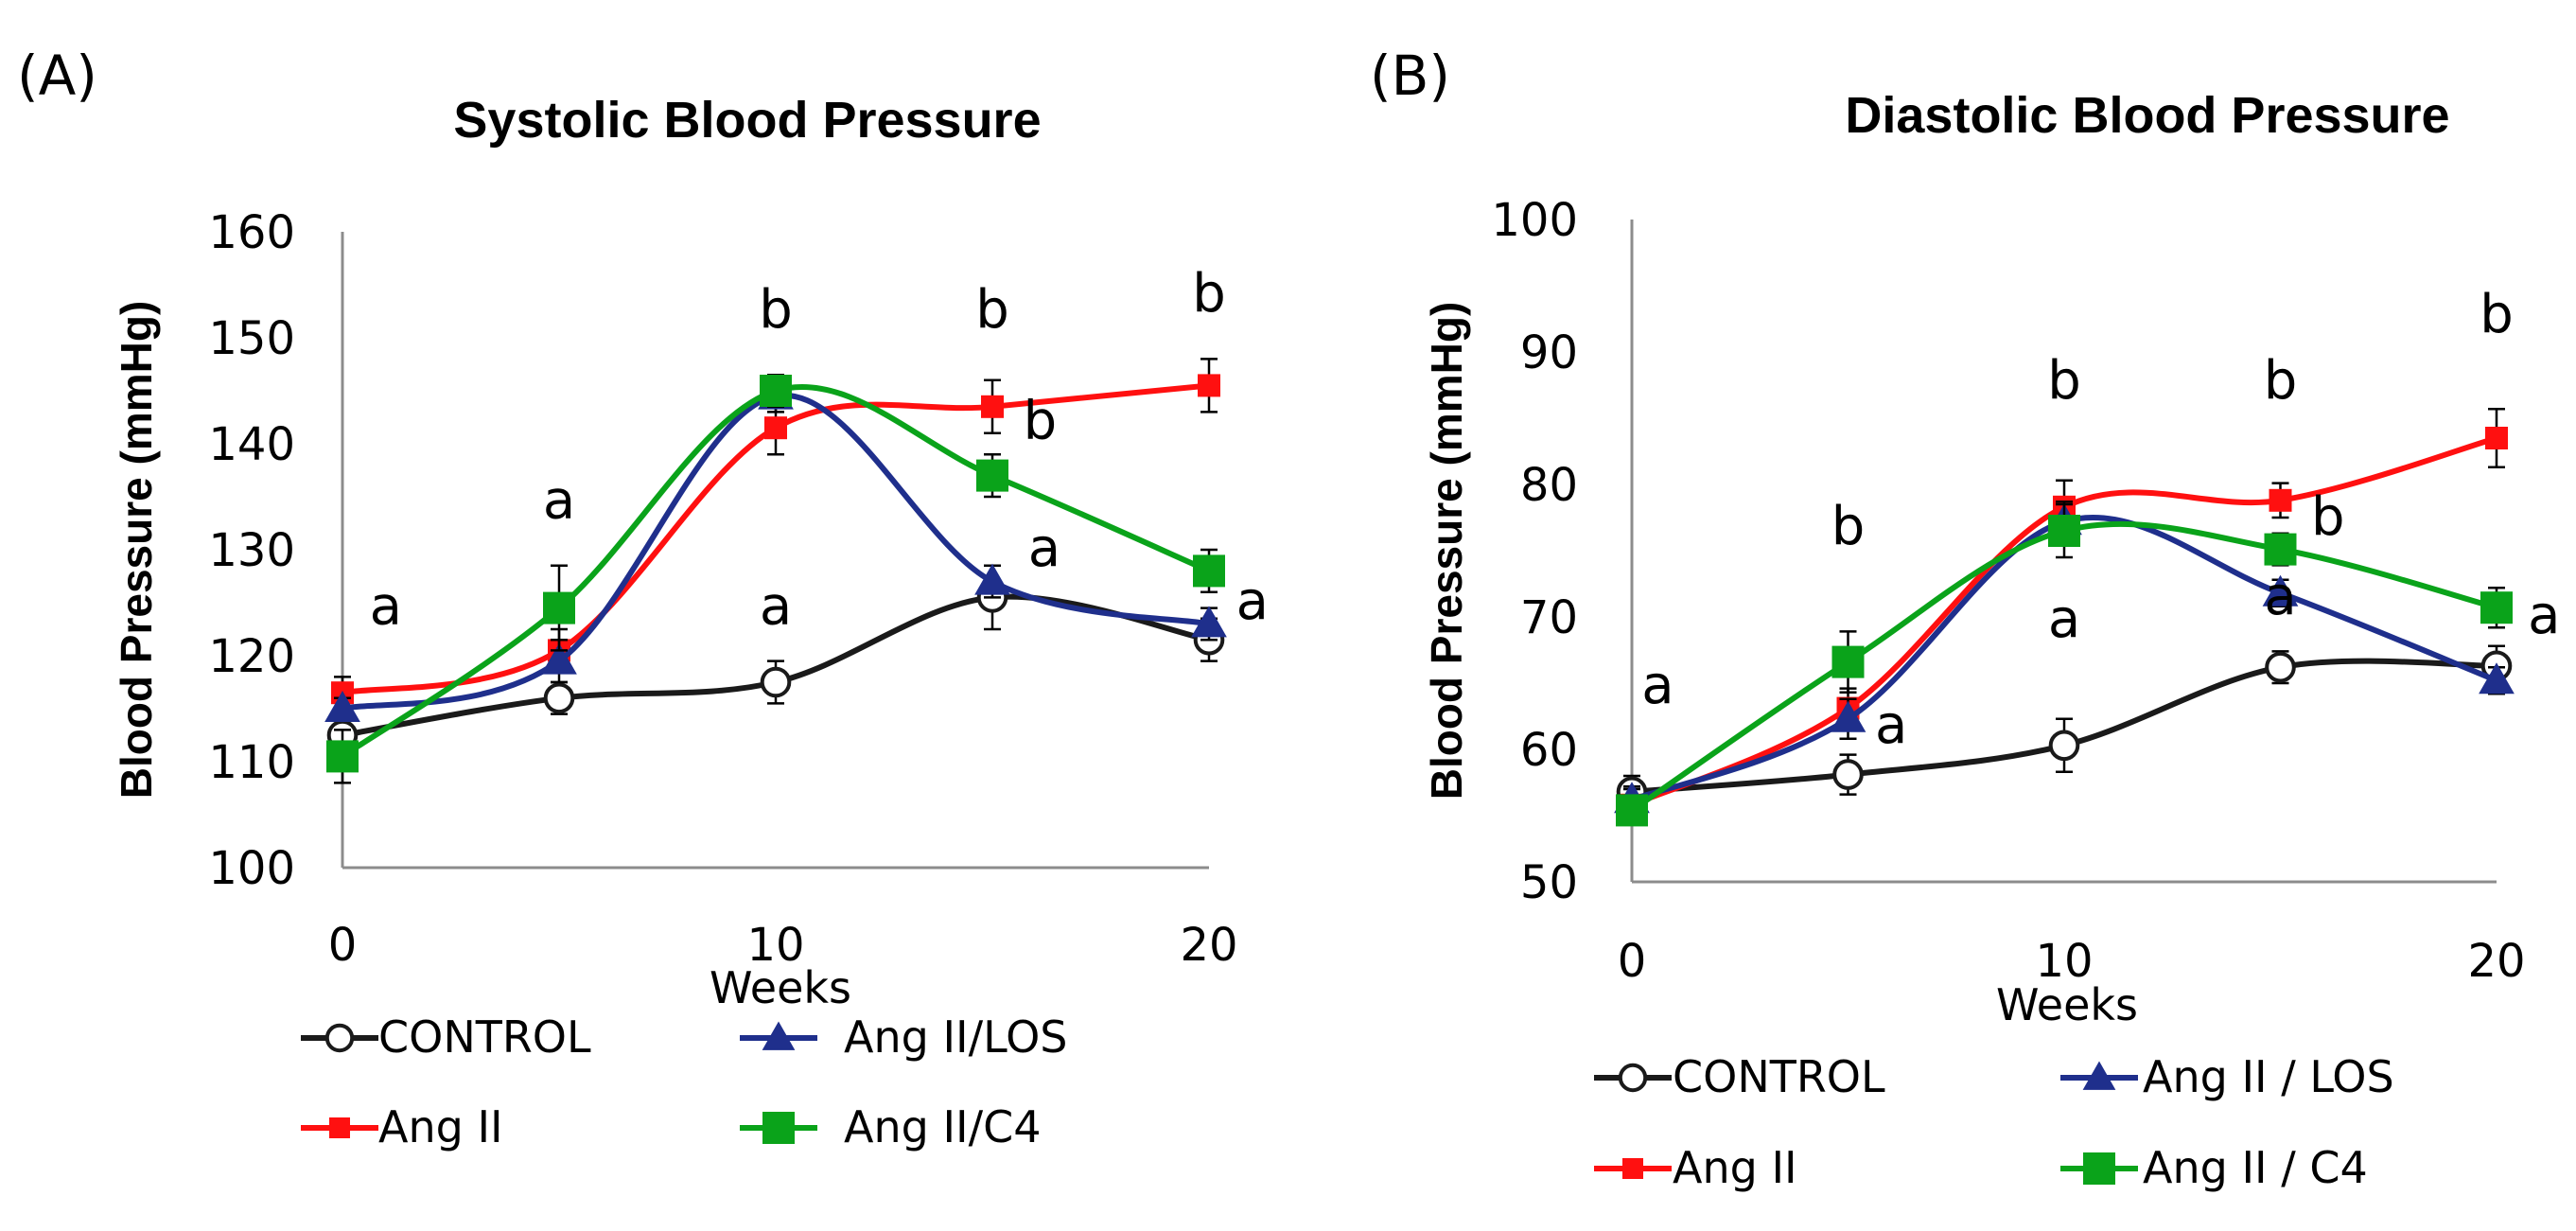  I want to click on chart-title: Diastolic Blood Pressure, so click(2147, 115).